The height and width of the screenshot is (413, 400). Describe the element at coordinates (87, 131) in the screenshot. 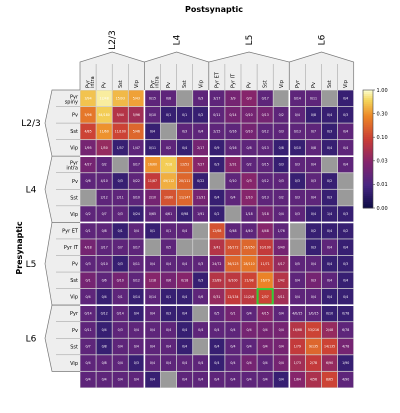

I see `cell-count-label: 4/85` at that location.